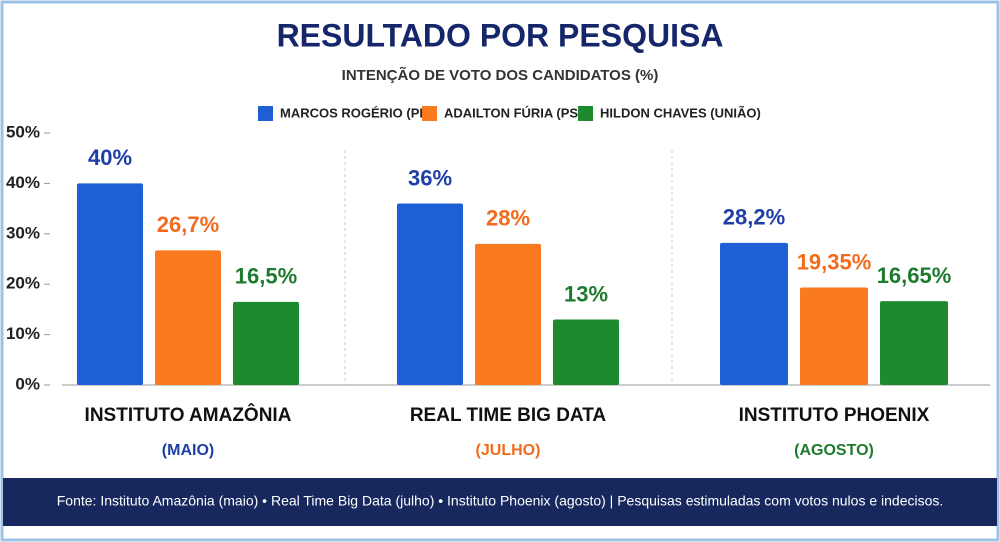 The height and width of the screenshot is (542, 1000). What do you see at coordinates (508, 450) in the screenshot?
I see `category-note: (JULHO)` at bounding box center [508, 450].